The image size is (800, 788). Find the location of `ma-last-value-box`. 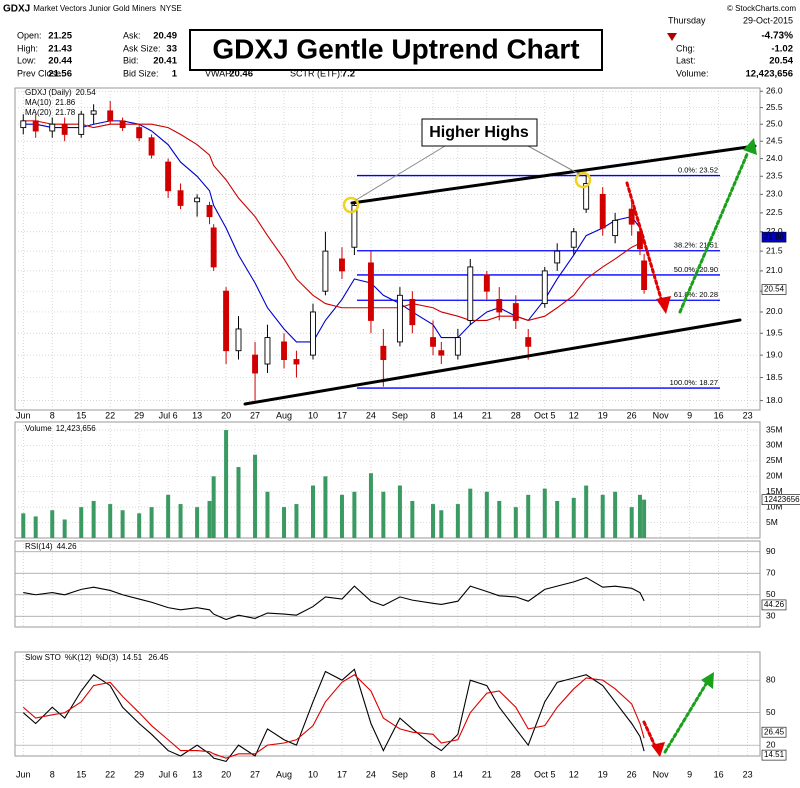

ma-last-value-box is located at coordinates (774, 237).